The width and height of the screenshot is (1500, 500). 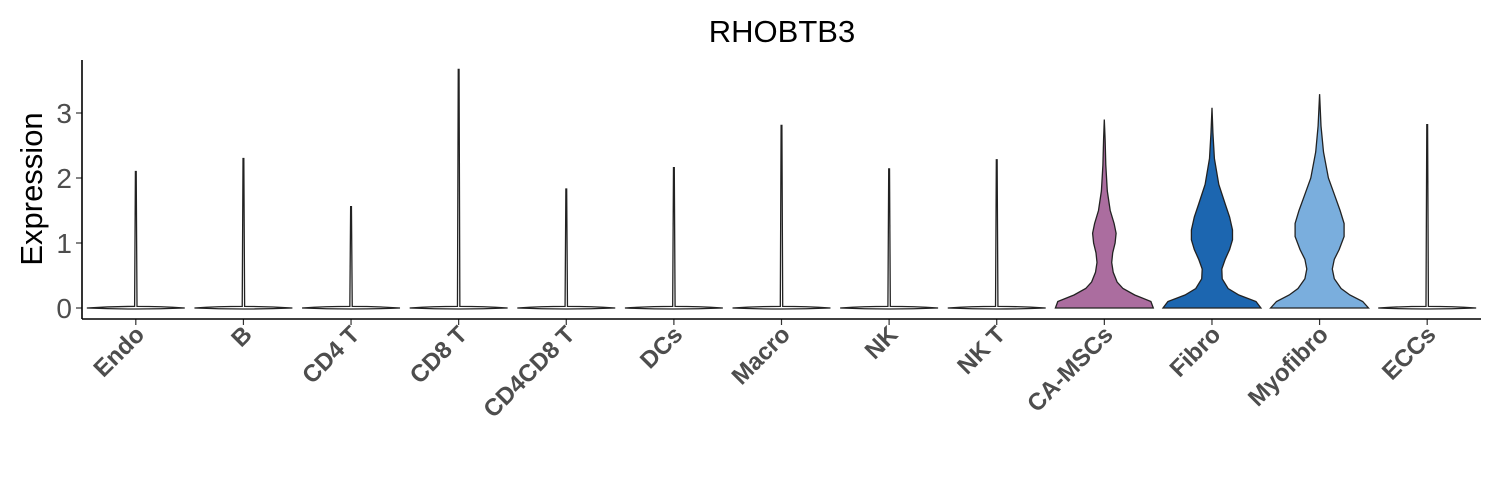 What do you see at coordinates (996, 234) in the screenshot?
I see `violin-nk-t` at bounding box center [996, 234].